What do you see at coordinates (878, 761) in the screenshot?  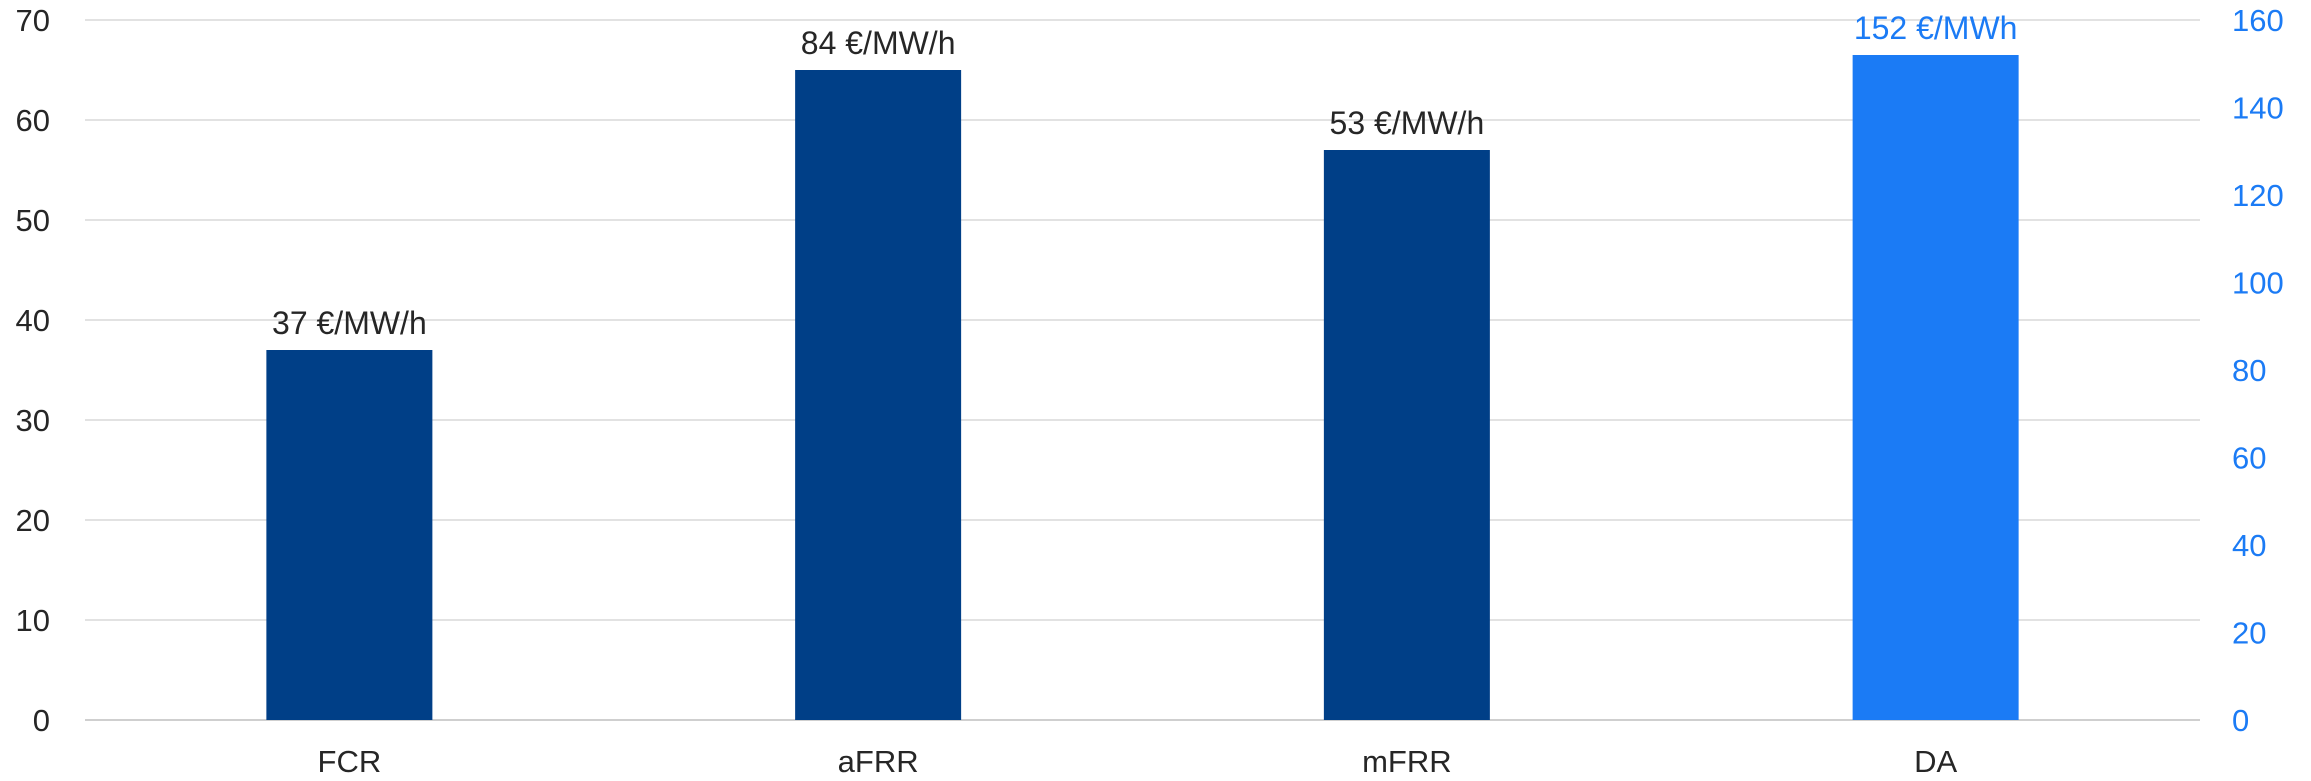 I see `category-label-afrr: aFRR` at bounding box center [878, 761].